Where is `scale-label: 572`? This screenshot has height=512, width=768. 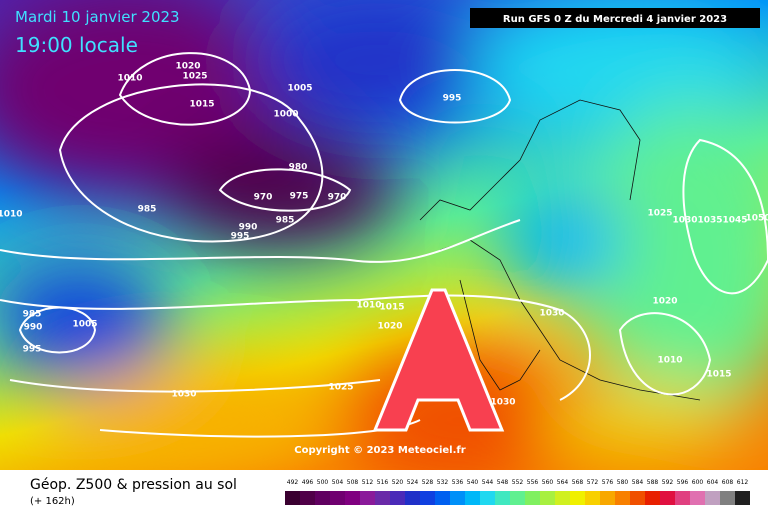 scale-label: 572 is located at coordinates (593, 482).